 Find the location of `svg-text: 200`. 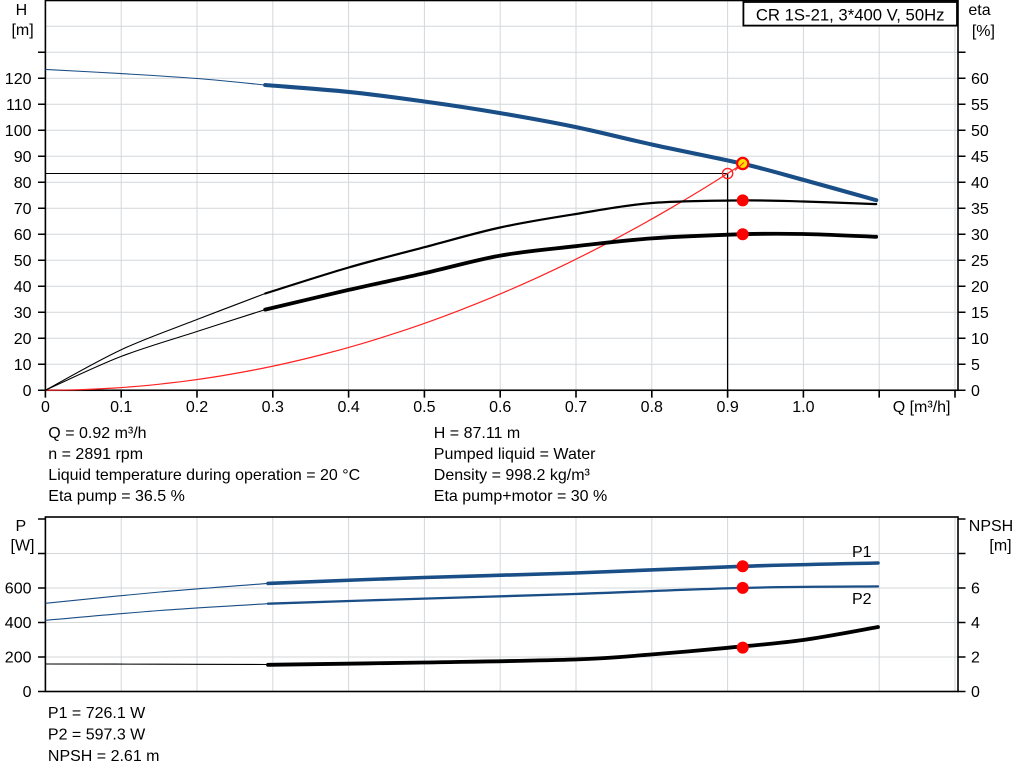

svg-text: 200 is located at coordinates (18, 658).